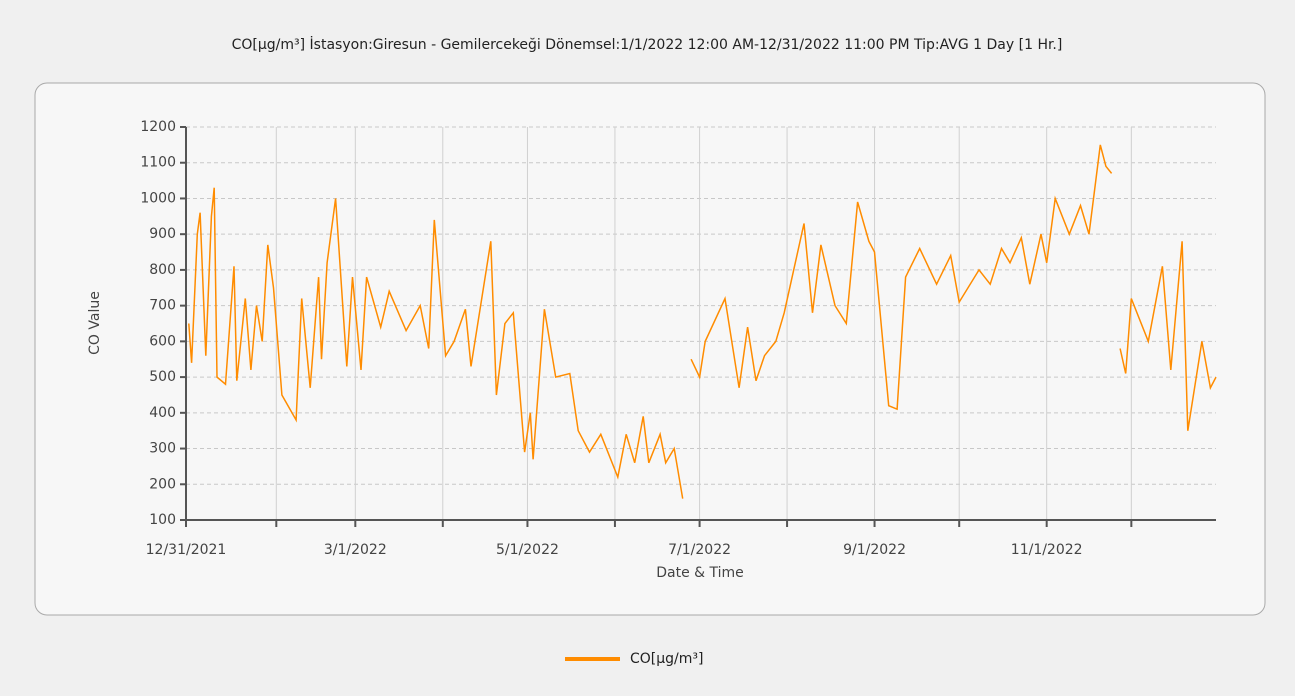  Describe the element at coordinates (162, 449) in the screenshot. I see `y-tick-label: 300` at that location.